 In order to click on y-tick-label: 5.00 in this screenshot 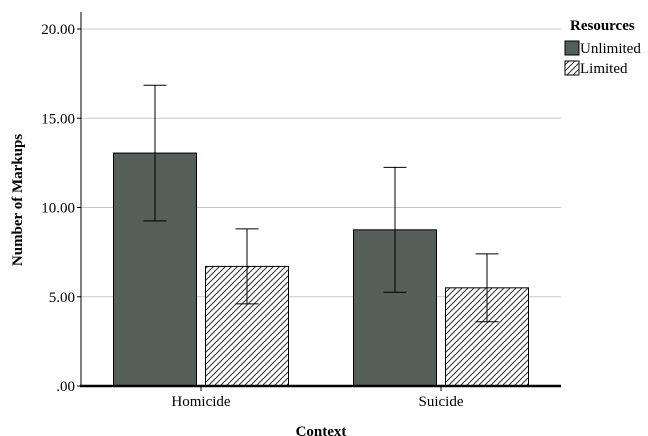, I will do `click(62, 298)`.